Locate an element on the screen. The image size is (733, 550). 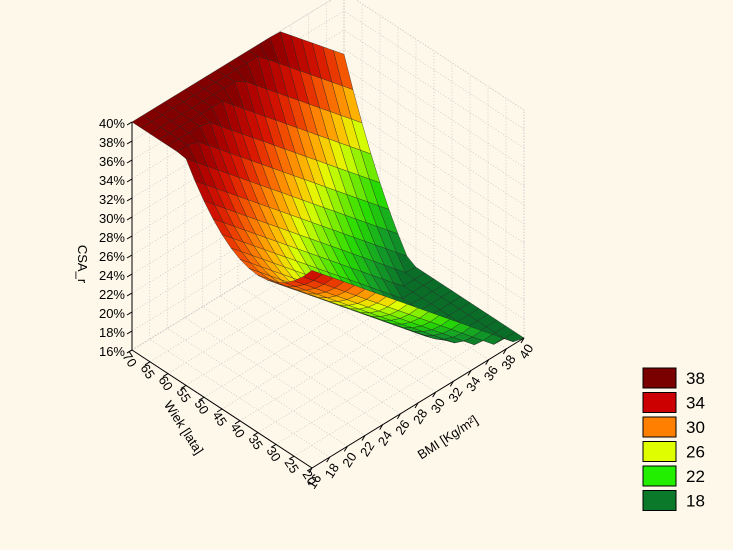
z-tick-label: 24% is located at coordinates (112, 275).